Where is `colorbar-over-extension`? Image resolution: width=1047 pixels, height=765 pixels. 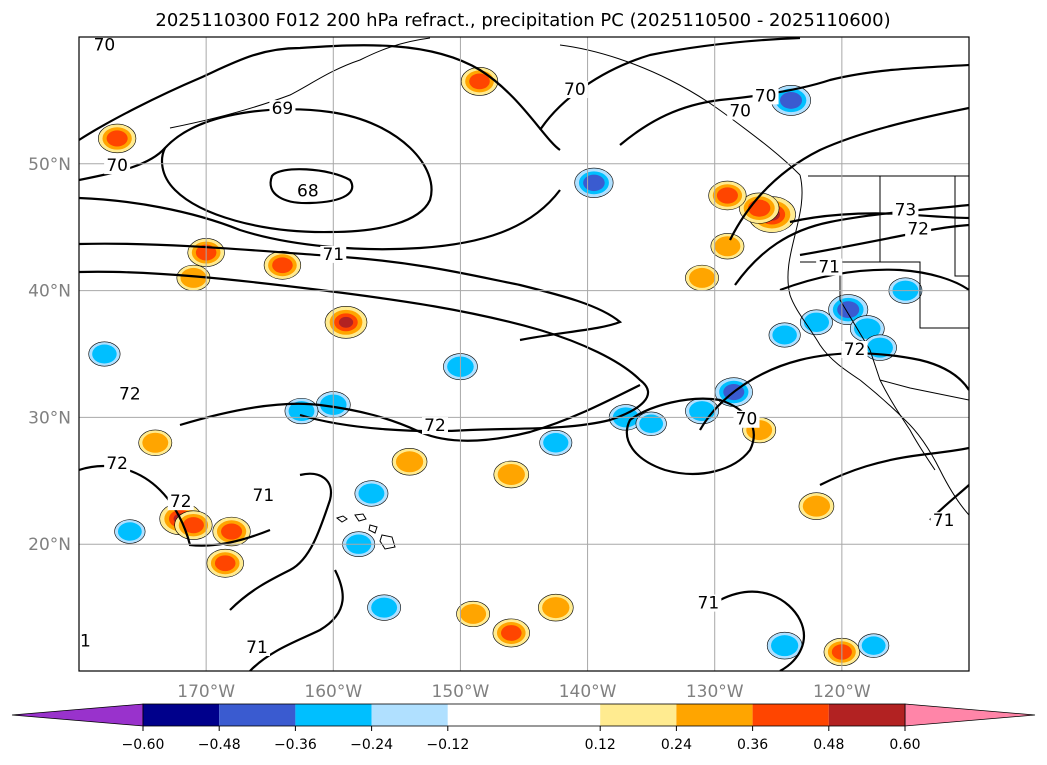 colorbar-over-extension is located at coordinates (970, 715).